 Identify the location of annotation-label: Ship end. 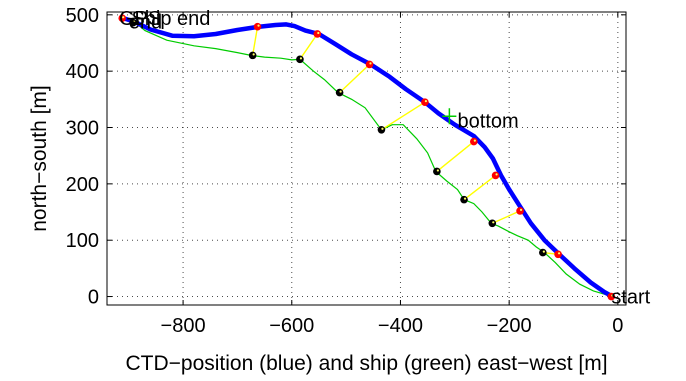
(170, 19).